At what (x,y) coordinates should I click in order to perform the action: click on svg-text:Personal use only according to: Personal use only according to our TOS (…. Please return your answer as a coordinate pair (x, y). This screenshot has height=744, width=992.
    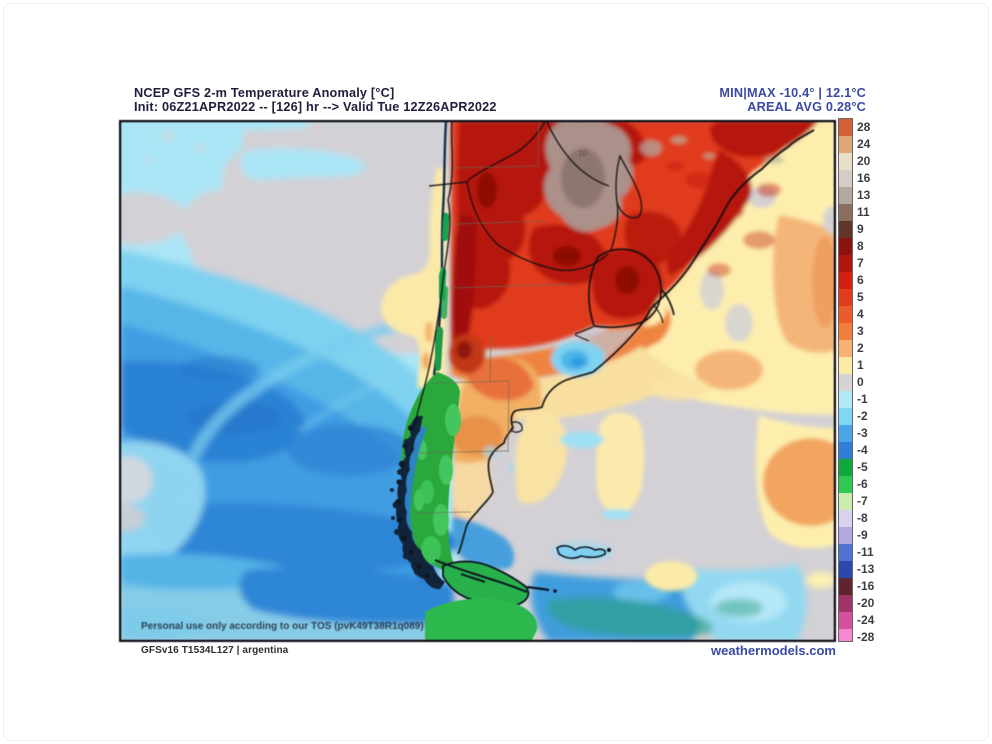
    Looking at the image, I should click on (282, 626).